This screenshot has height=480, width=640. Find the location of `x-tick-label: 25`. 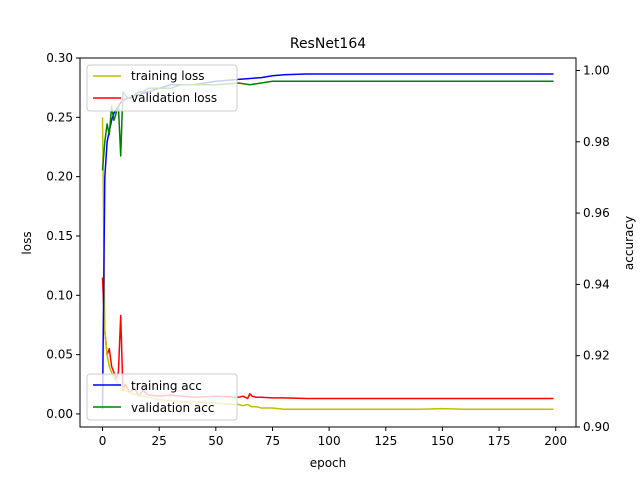

x-tick-label: 25 is located at coordinates (159, 441).